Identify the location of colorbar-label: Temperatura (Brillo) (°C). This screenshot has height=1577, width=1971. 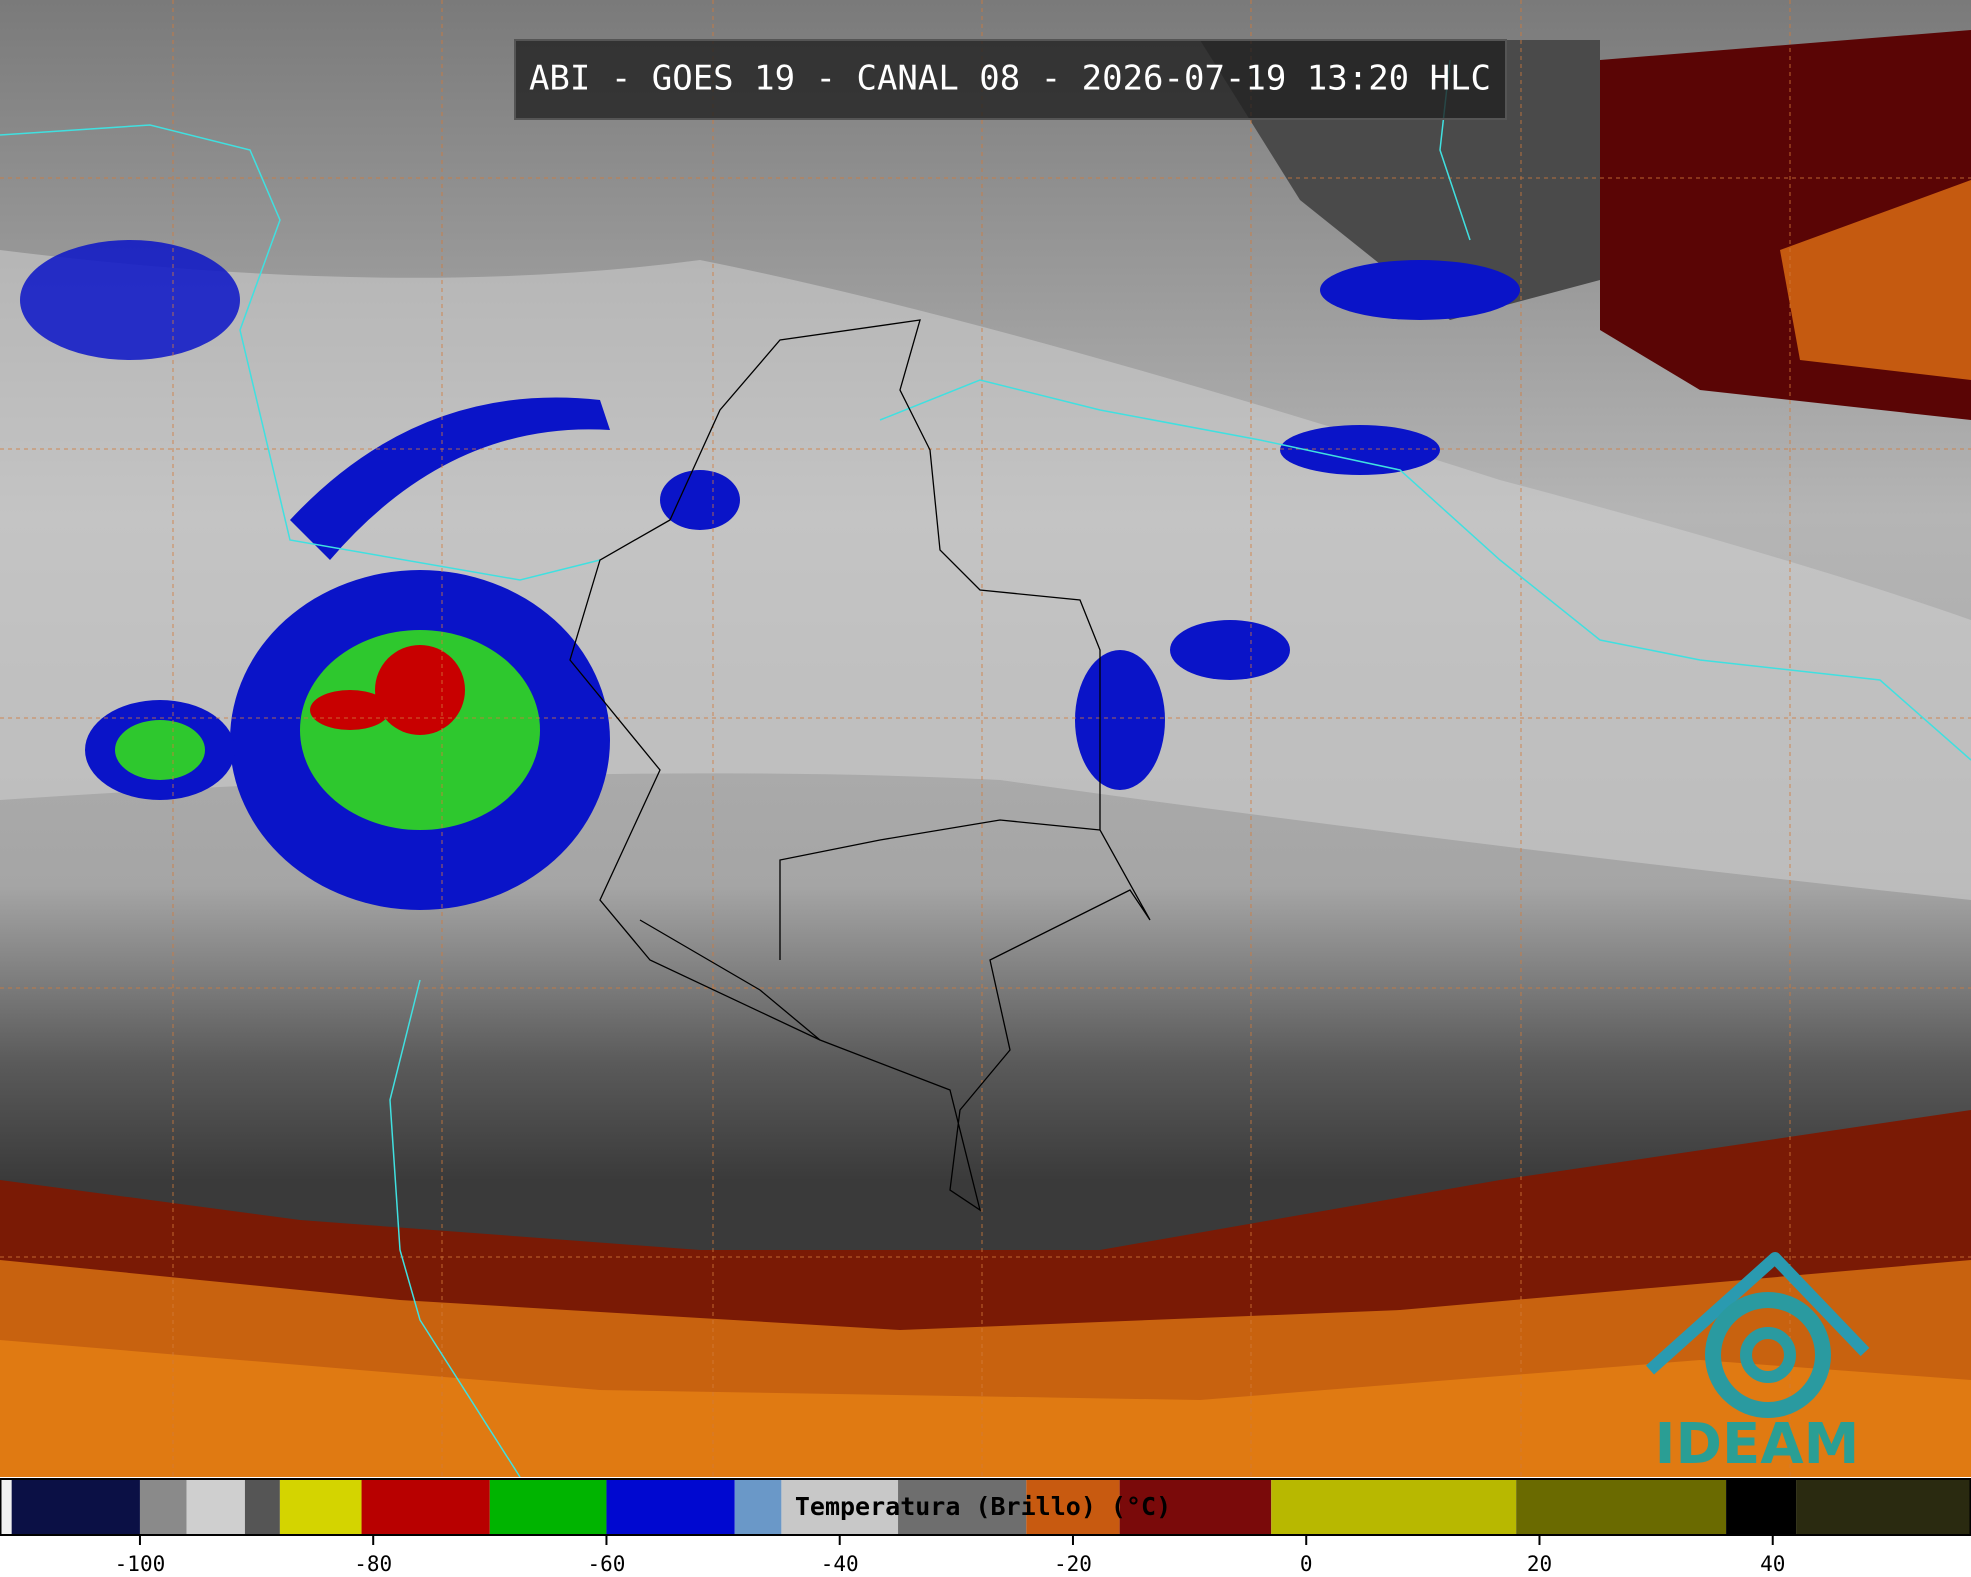
(983, 1506).